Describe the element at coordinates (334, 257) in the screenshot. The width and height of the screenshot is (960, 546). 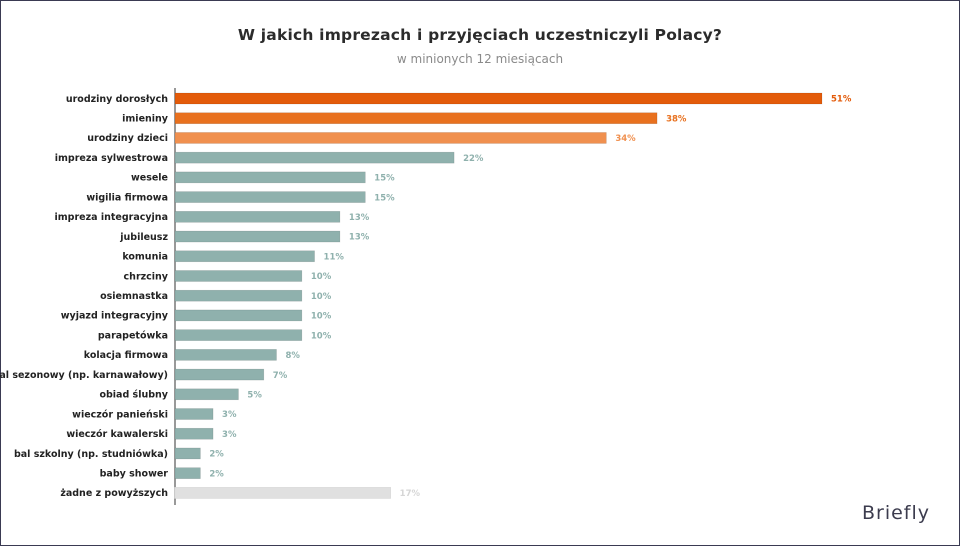
I see `value-label: 11%` at that location.